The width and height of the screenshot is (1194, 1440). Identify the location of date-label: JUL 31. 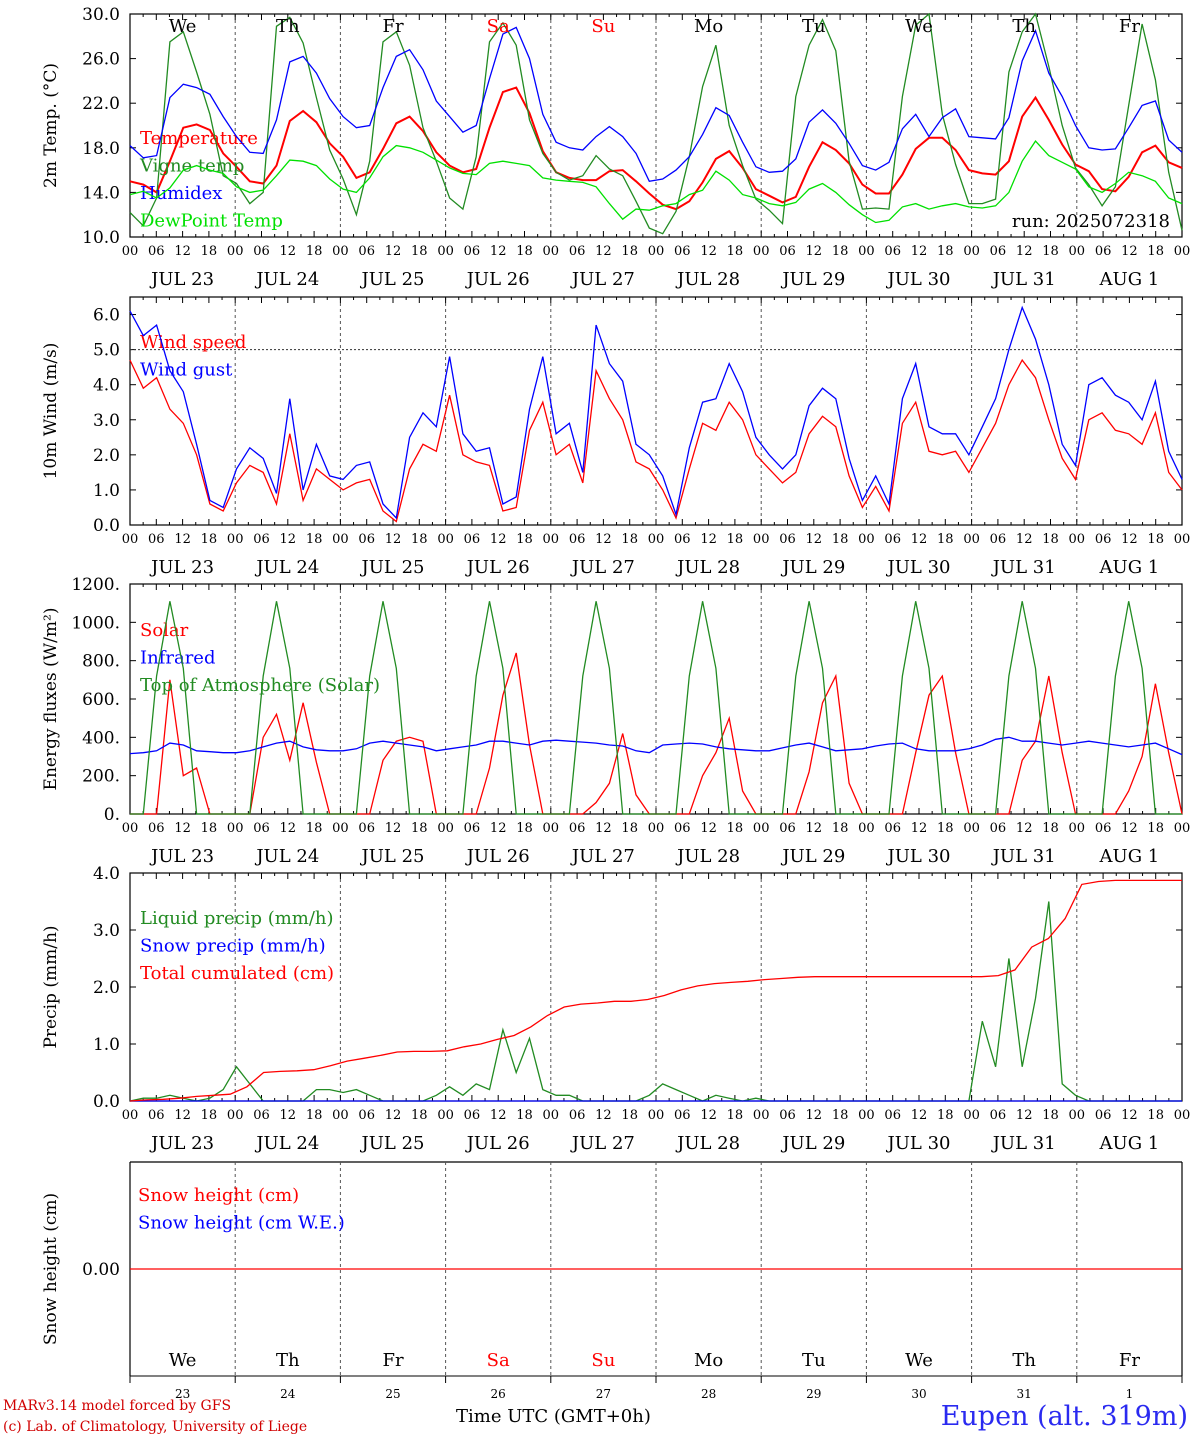
(1023, 279).